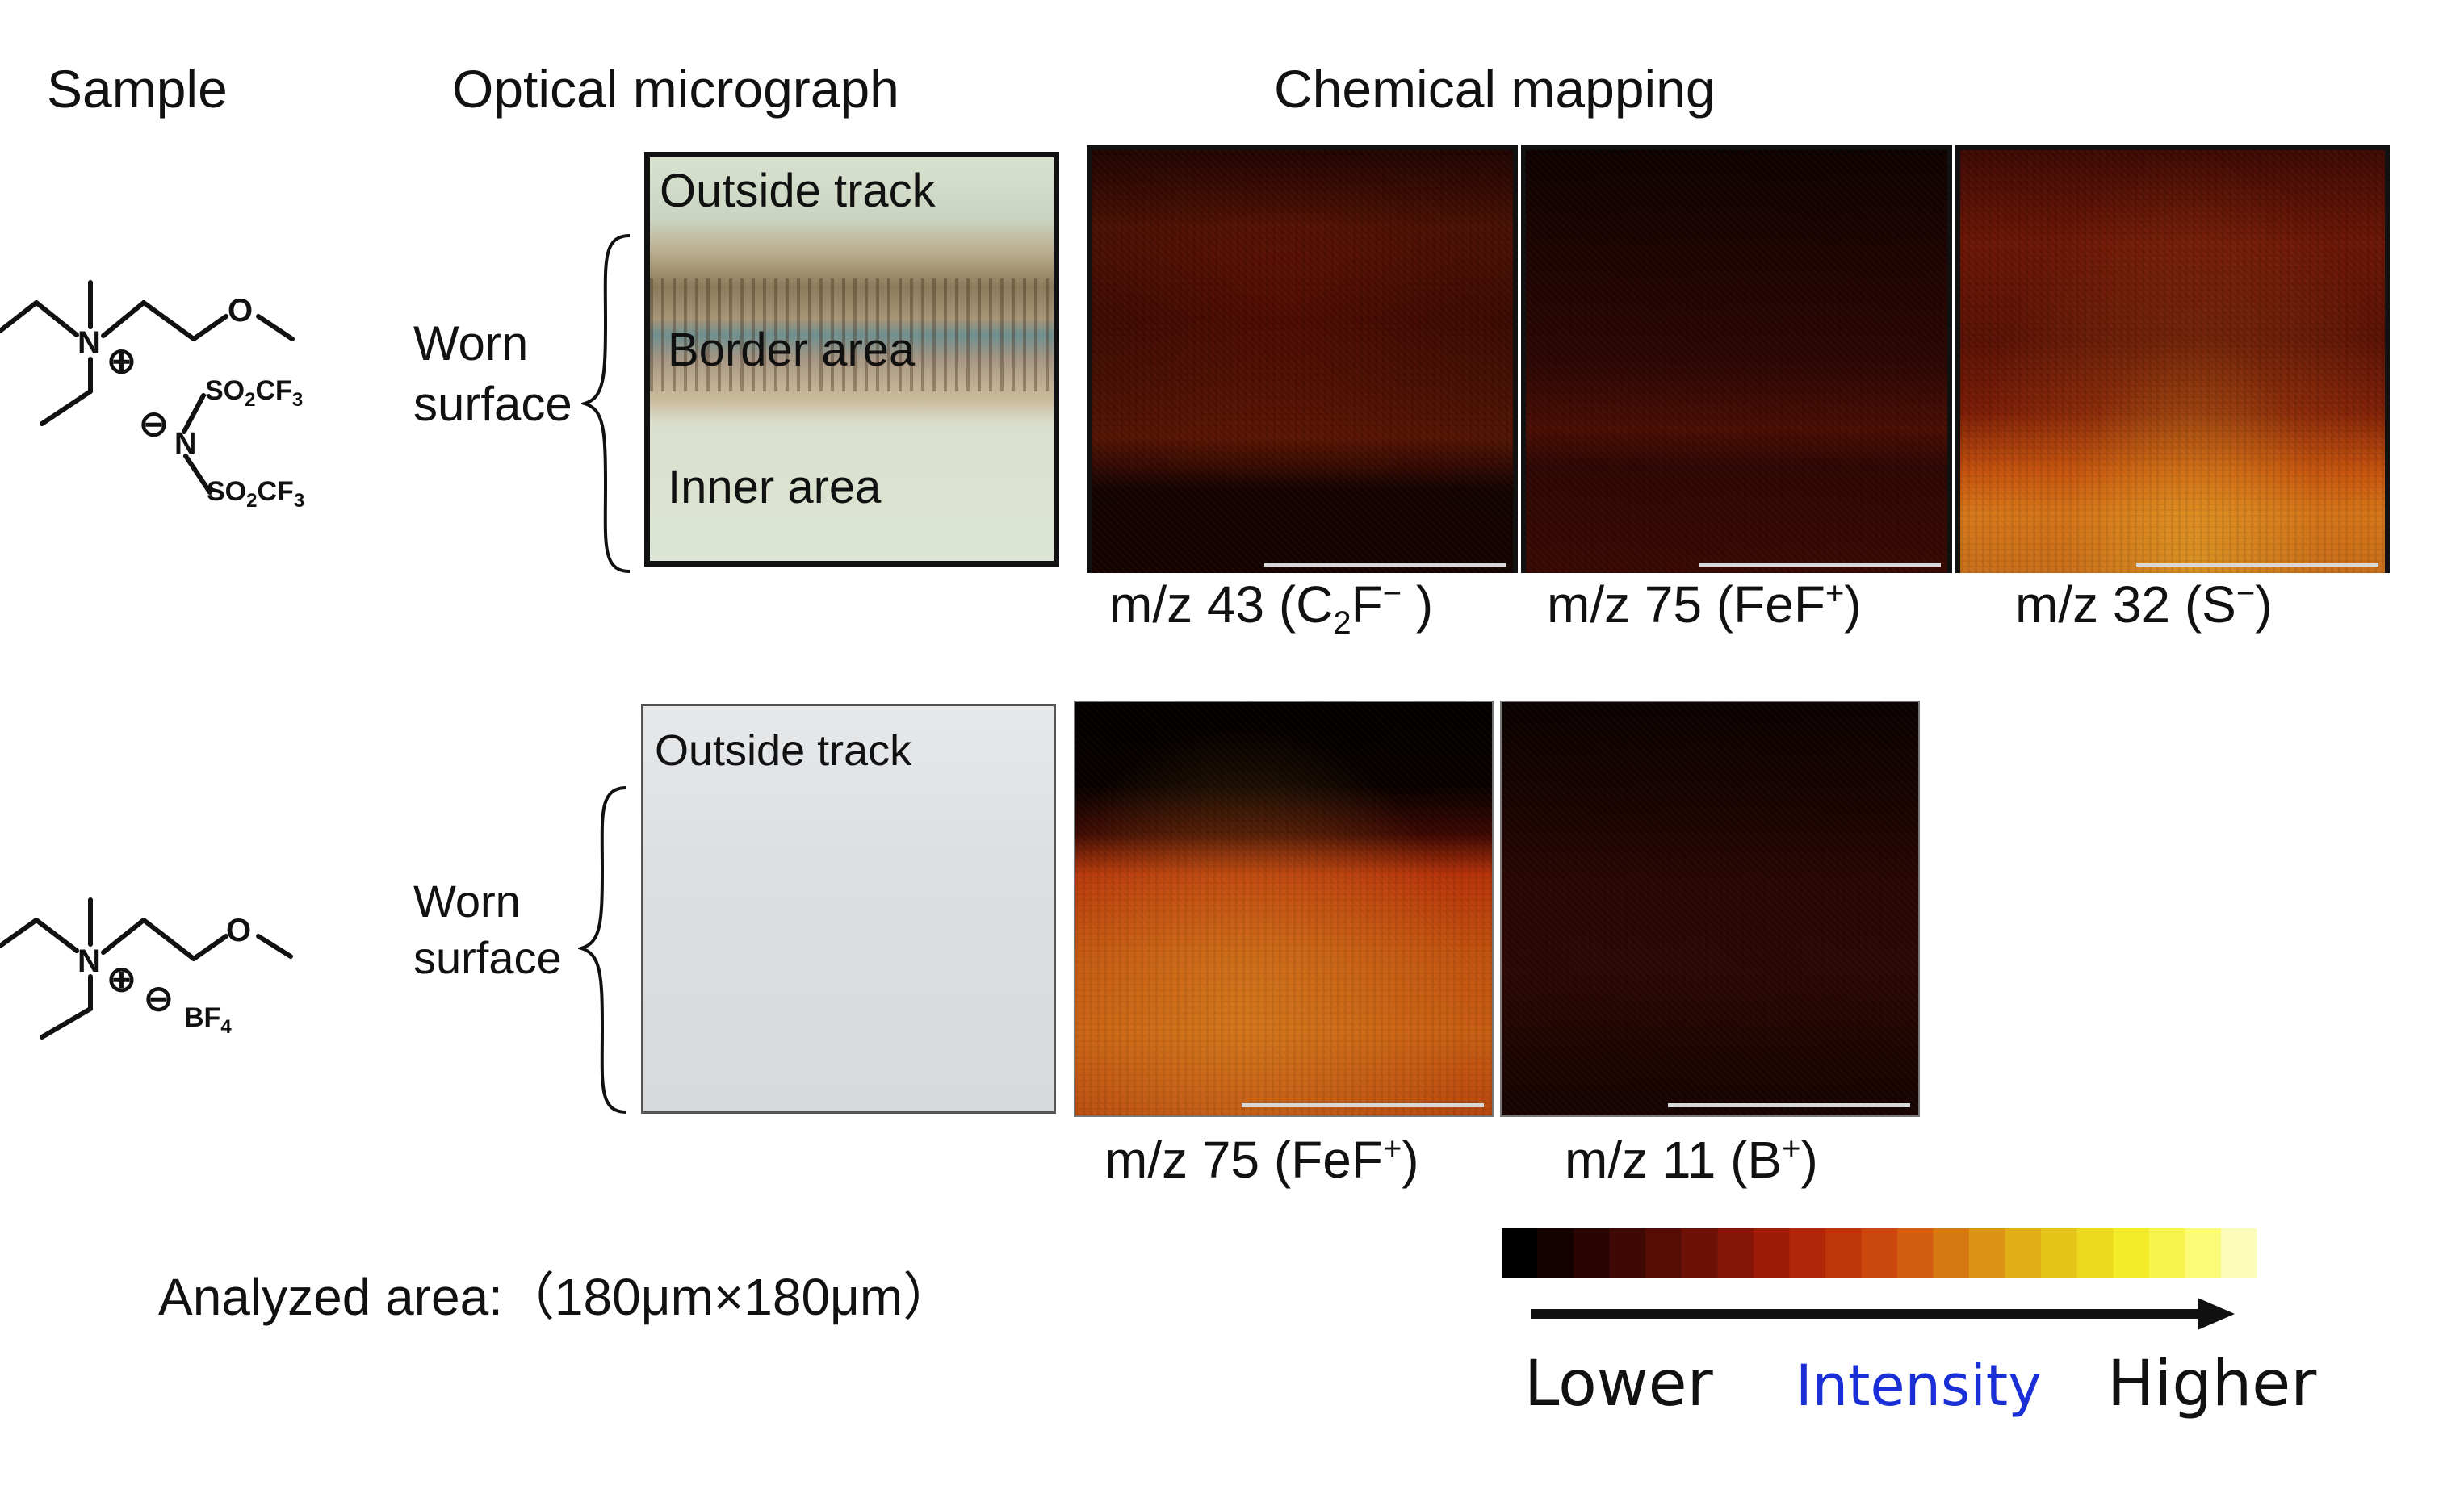  I want to click on anion-nitrogen-label: N, so click(185, 444).